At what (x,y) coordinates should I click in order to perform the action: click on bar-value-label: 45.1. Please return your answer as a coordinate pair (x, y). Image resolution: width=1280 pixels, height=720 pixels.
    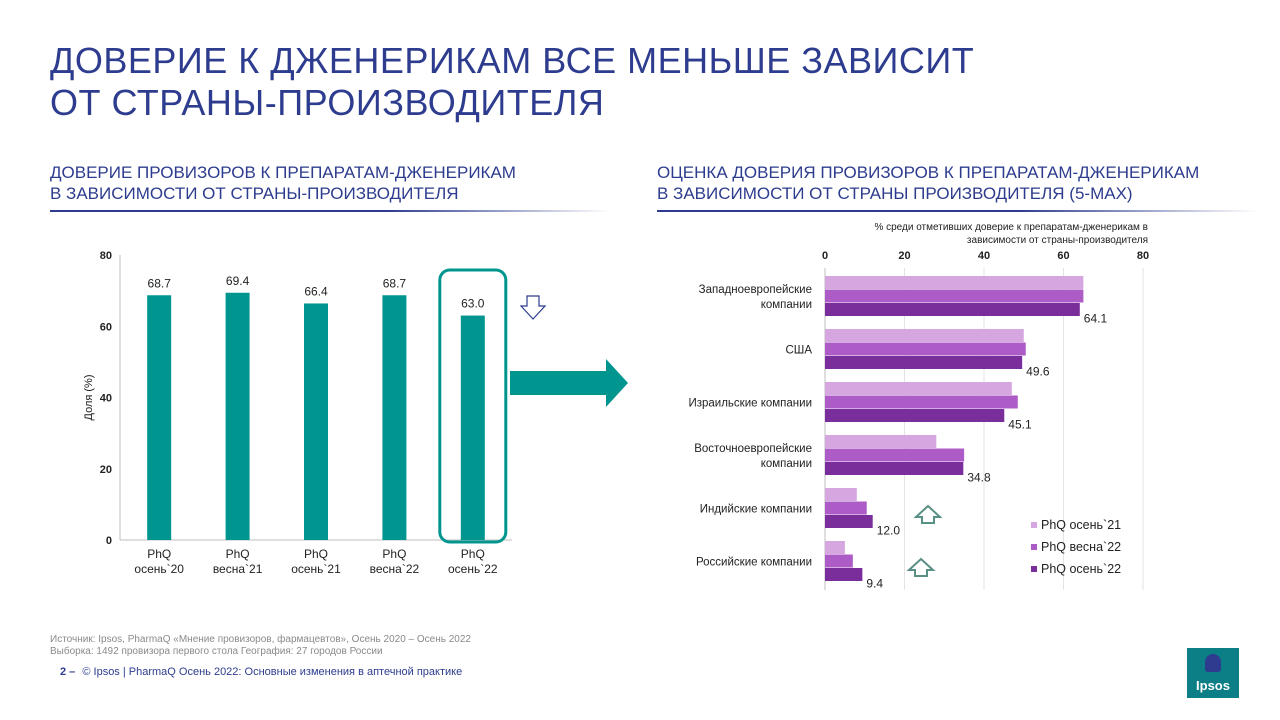
    Looking at the image, I should click on (1020, 425).